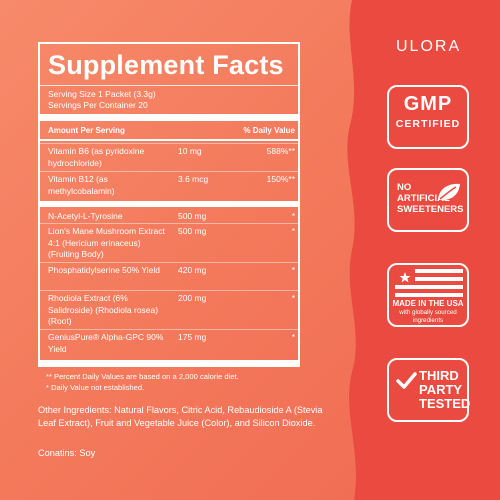 The width and height of the screenshot is (500, 500). I want to click on row-dv: 588%**, so click(280, 151).